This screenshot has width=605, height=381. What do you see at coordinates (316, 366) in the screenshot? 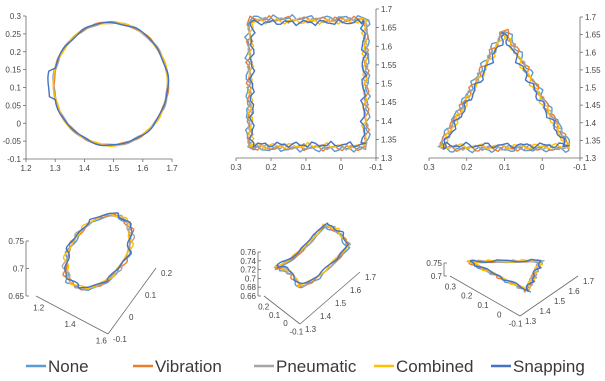
I see `legend-label: Pneumatic` at bounding box center [316, 366].